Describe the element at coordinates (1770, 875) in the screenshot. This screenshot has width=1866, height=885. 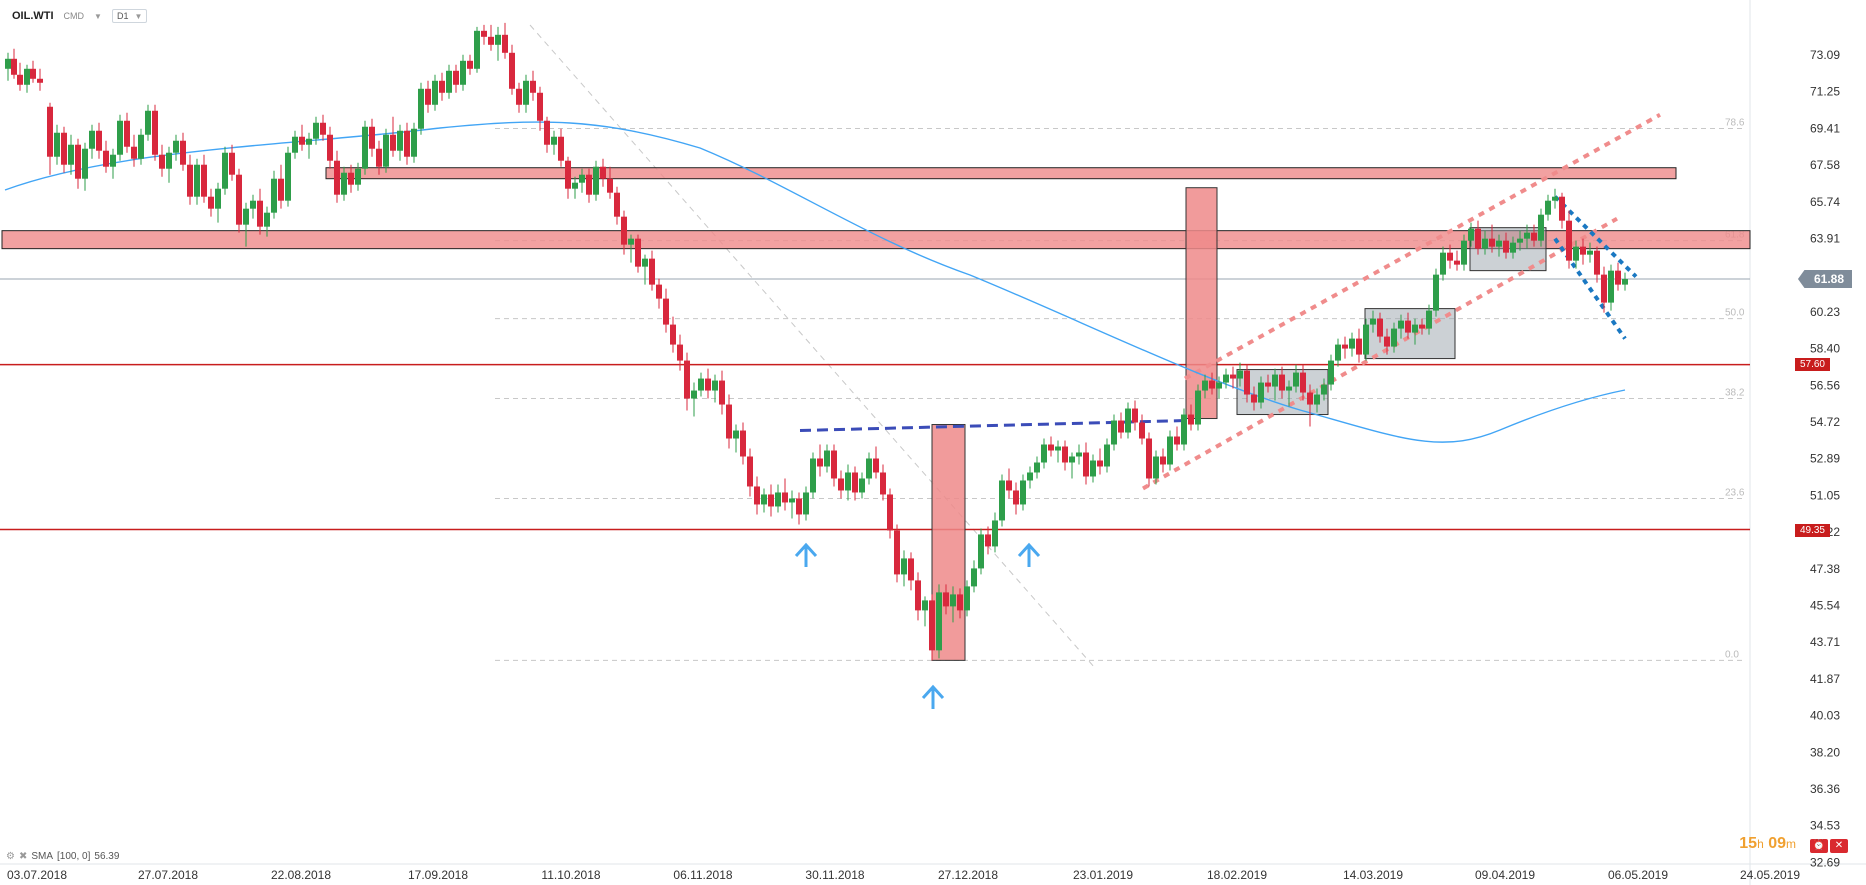
I see `x-tick-label: 24.05.2019` at that location.